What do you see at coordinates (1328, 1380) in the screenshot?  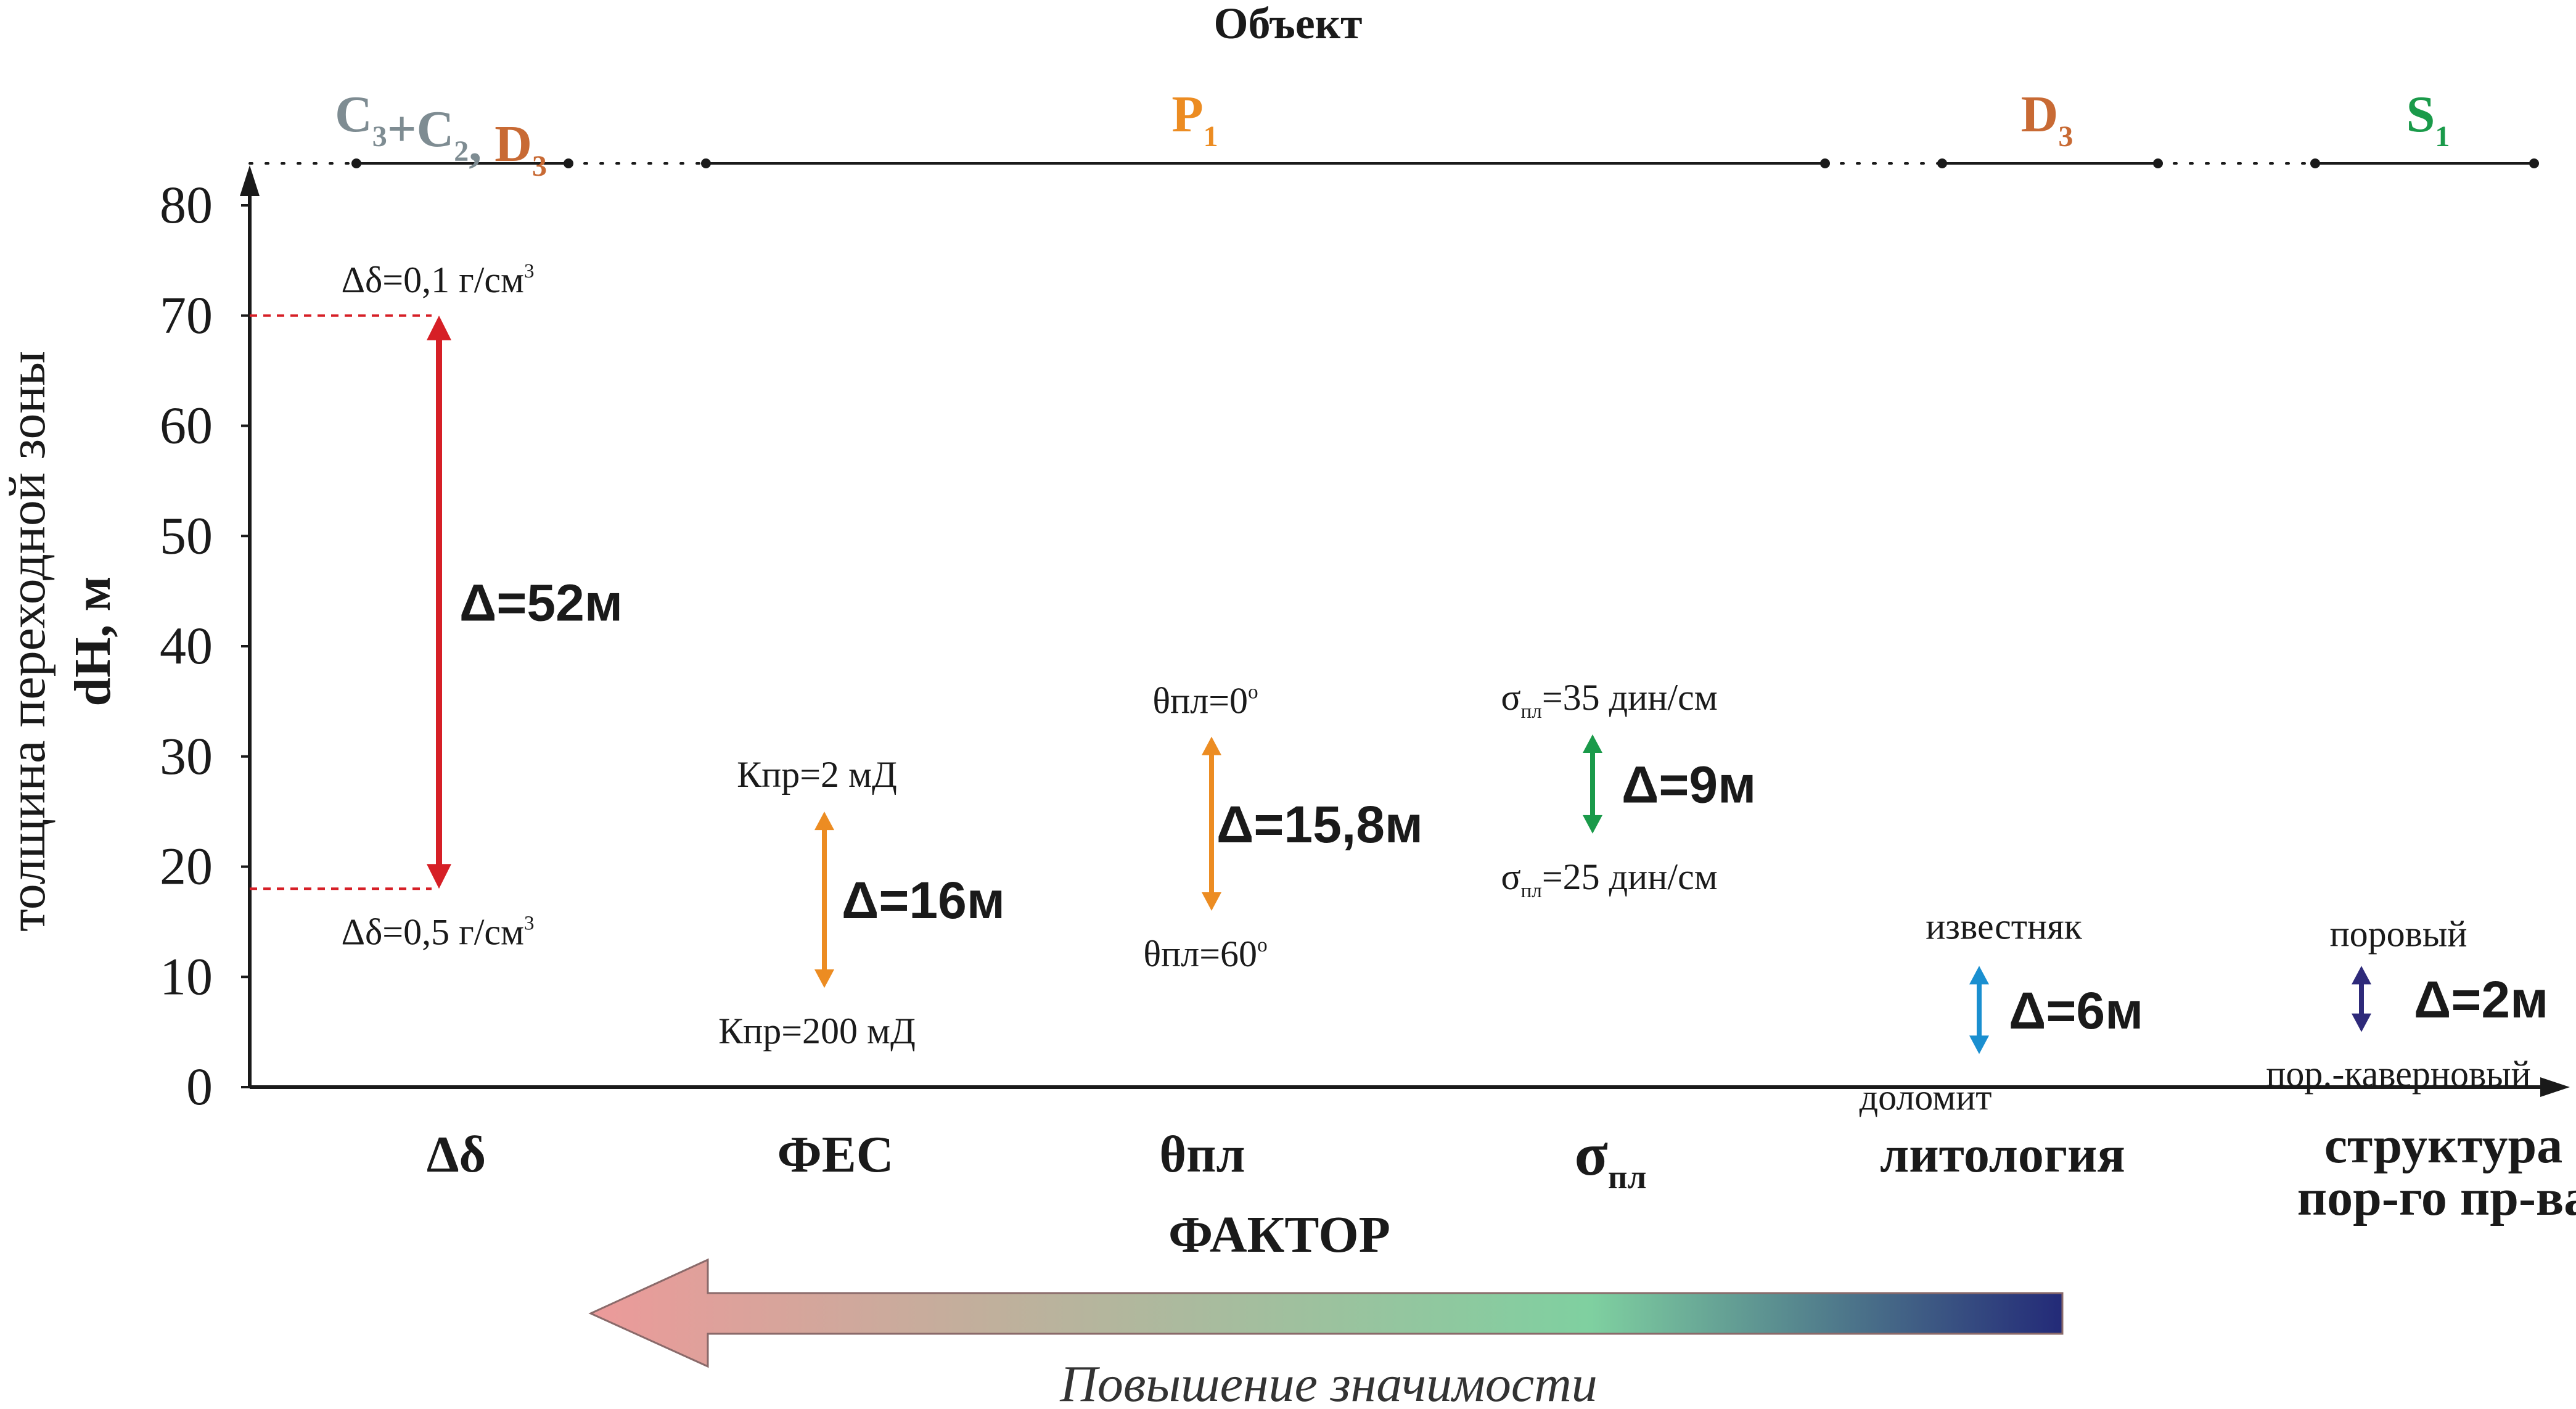 I see `importance-caption: Повышение значимости` at bounding box center [1328, 1380].